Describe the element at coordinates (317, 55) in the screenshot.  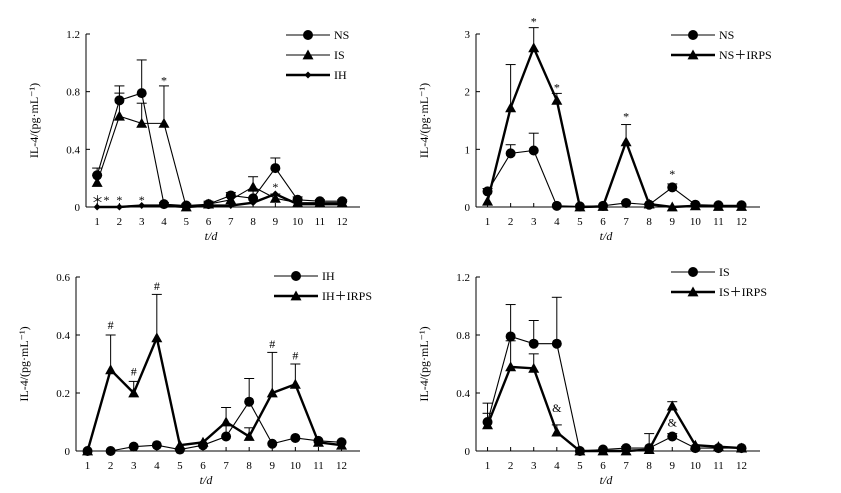
I see `legend: NS IS IH` at that location.